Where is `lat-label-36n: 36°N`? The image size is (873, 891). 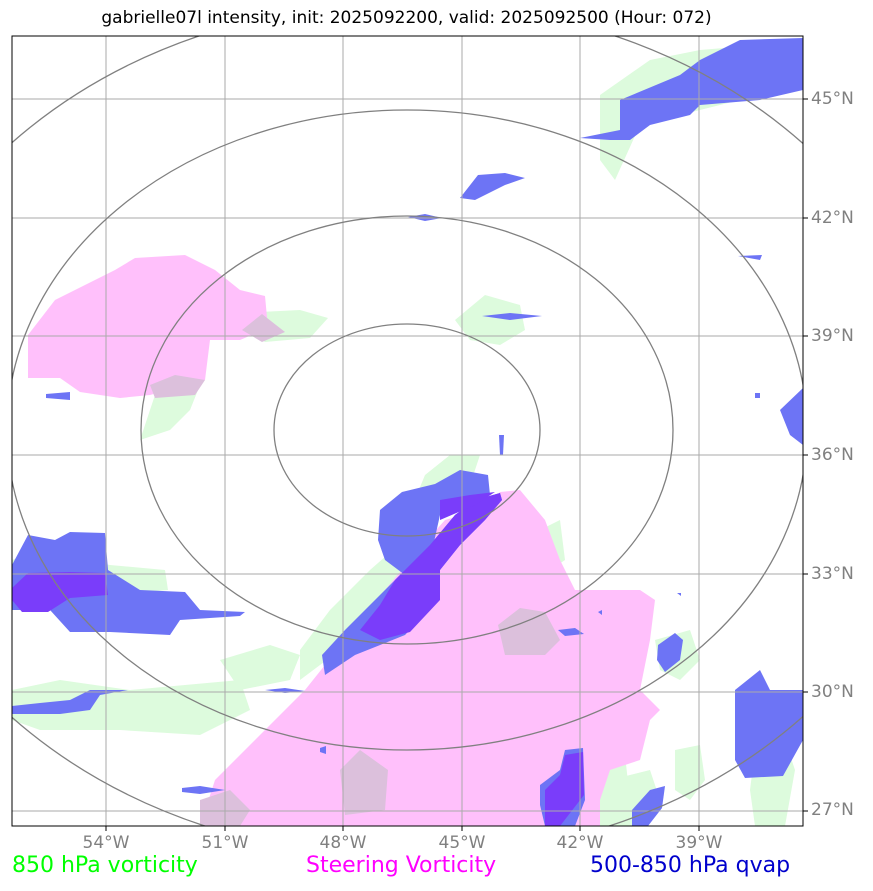
lat-label-36n: 36°N is located at coordinates (832, 455).